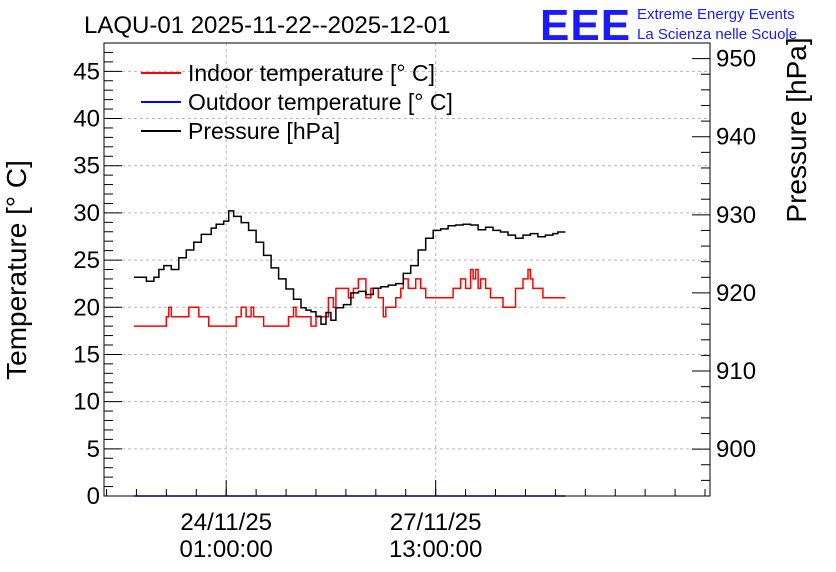 The height and width of the screenshot is (572, 836). I want to click on right-axis: 900 910 920 930 940 950, so click(724, 263).